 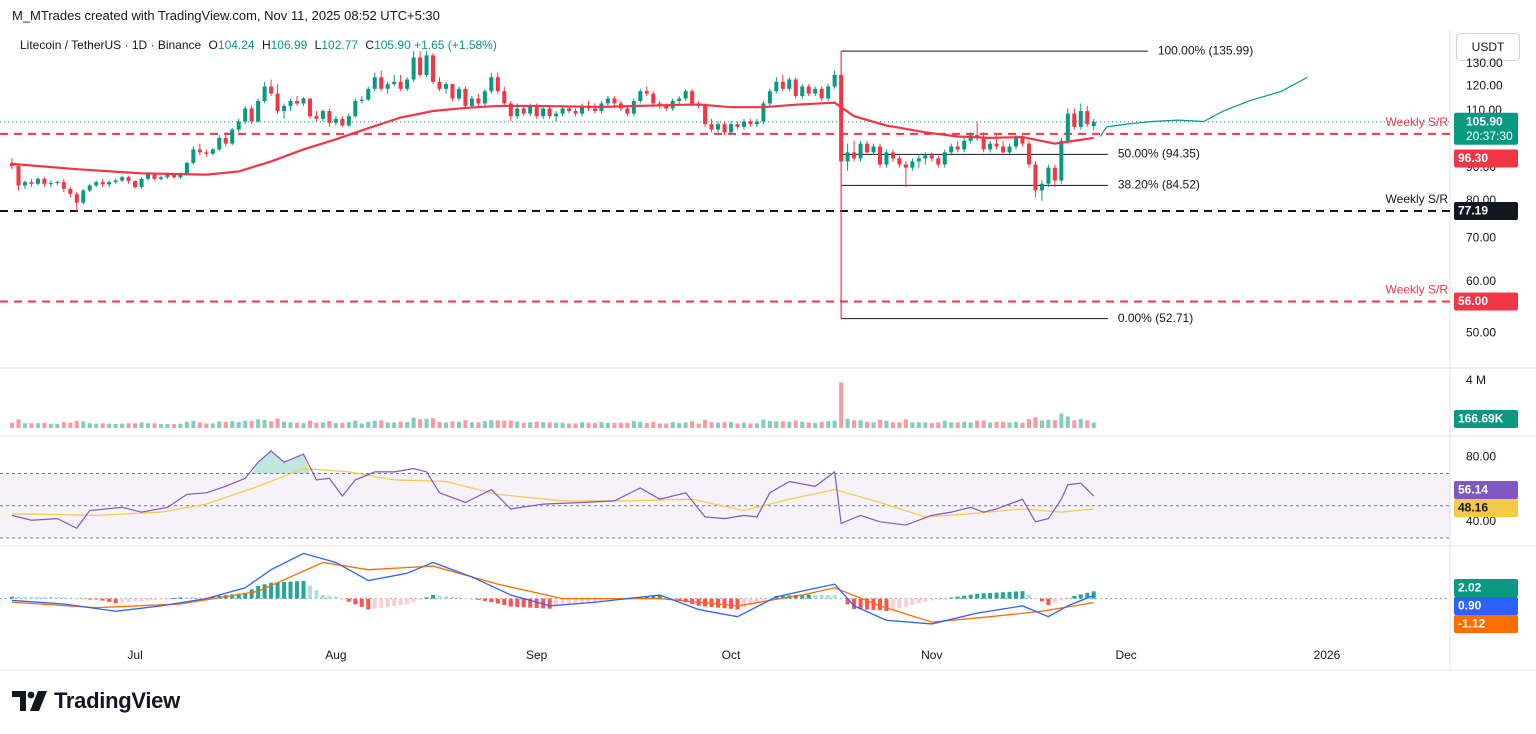 I want to click on macd-value-badge-text: 0.90, so click(x=1470, y=606).